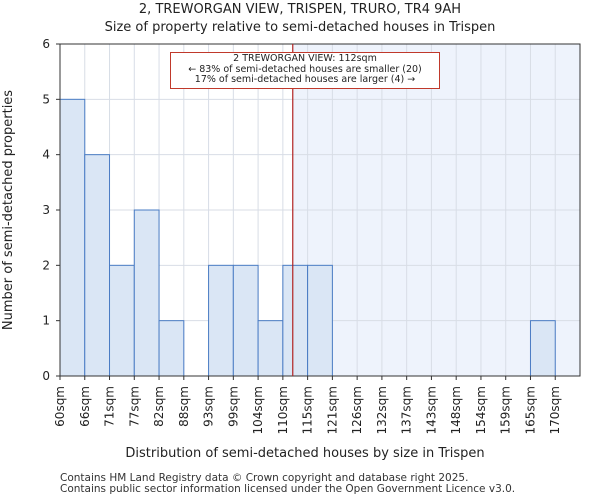 The height and width of the screenshot is (500, 600). I want to click on x-tick-label: 93sqm, so click(209, 406).